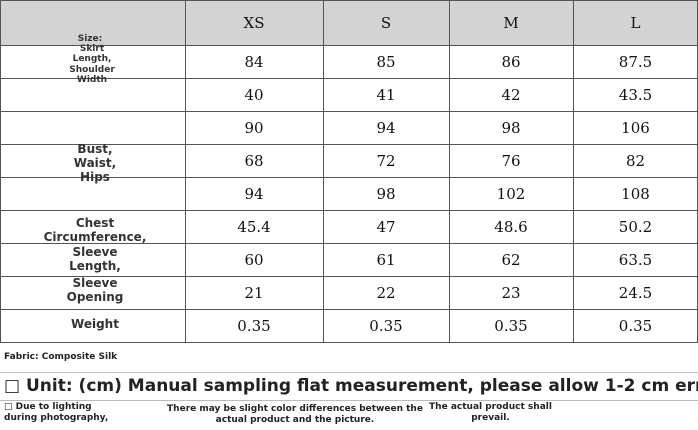  I want to click on value-cell: 62, so click(511, 259).